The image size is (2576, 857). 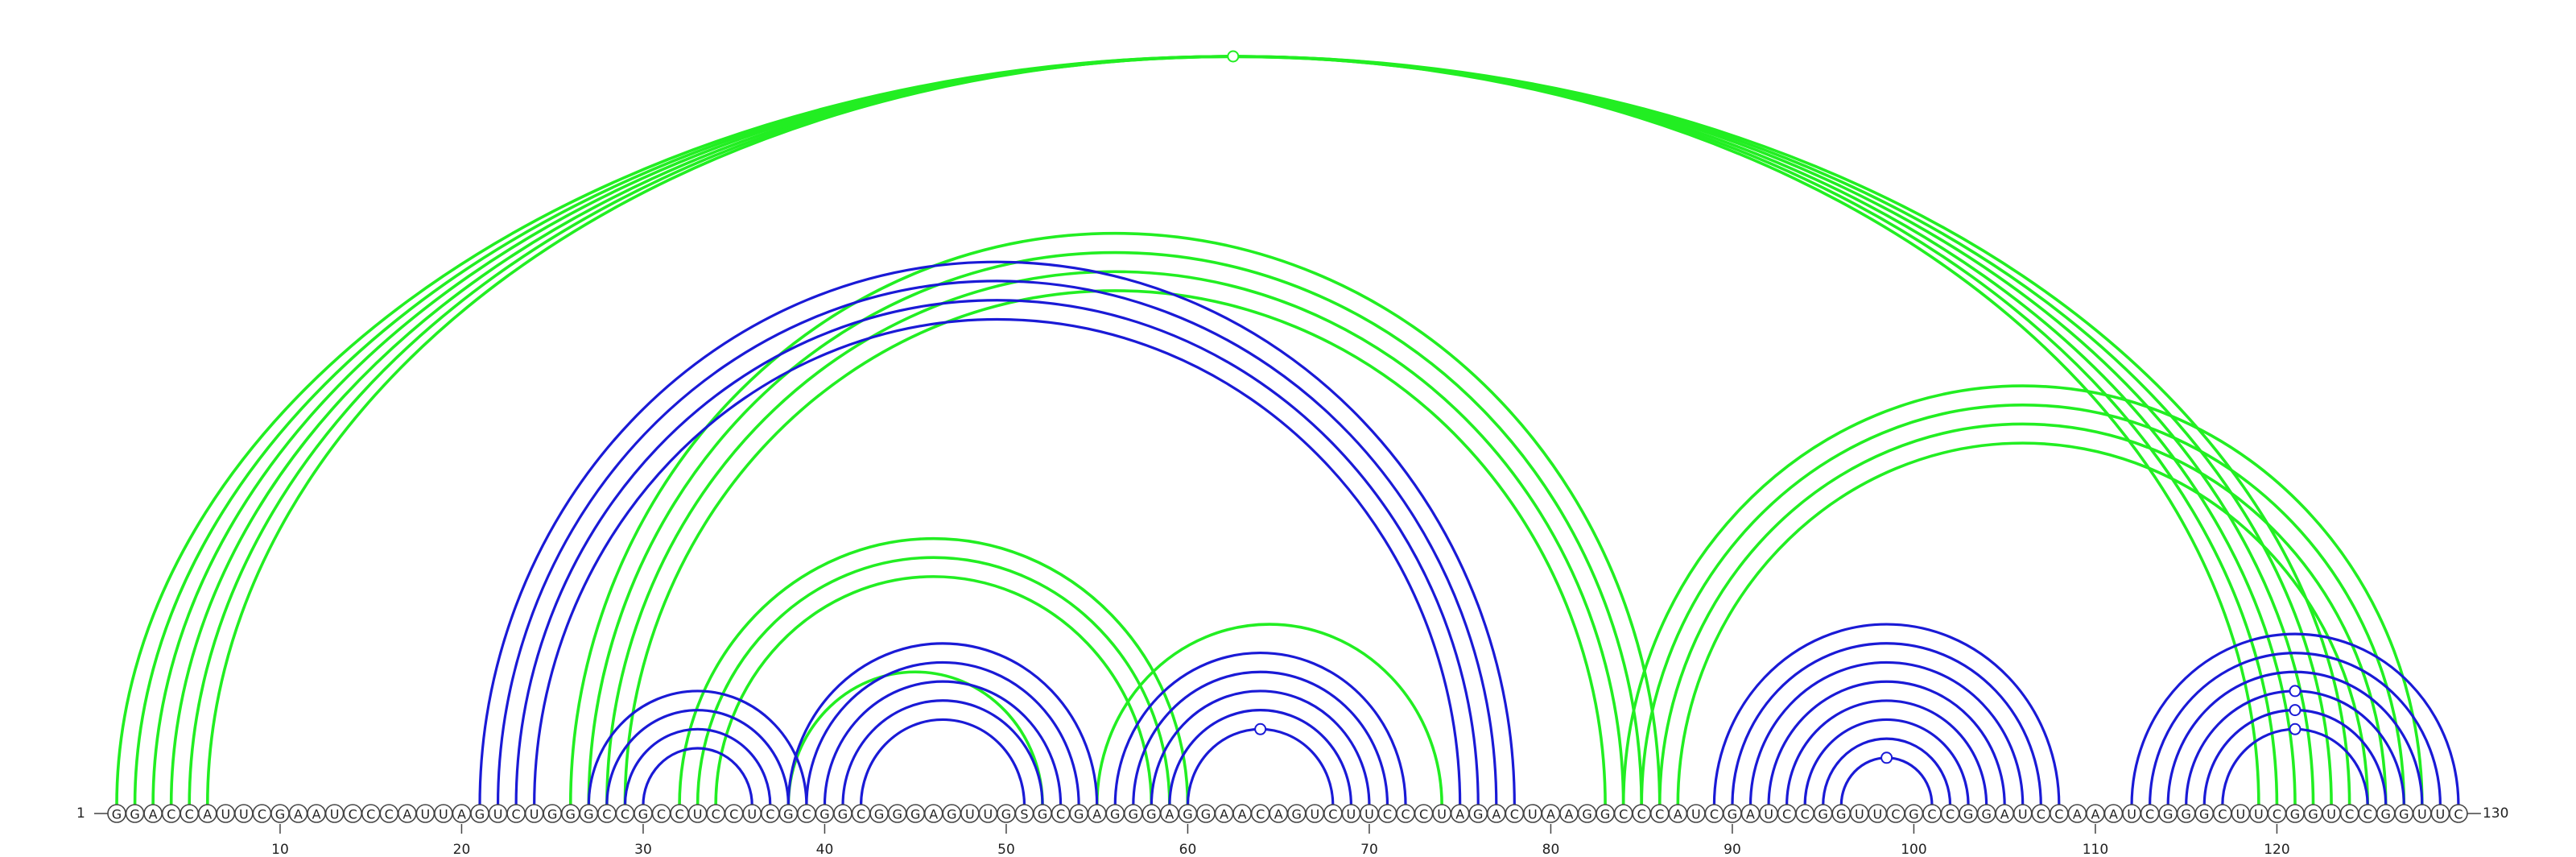 I want to click on nucleotide-letter-75: A, so click(x=1459, y=814).